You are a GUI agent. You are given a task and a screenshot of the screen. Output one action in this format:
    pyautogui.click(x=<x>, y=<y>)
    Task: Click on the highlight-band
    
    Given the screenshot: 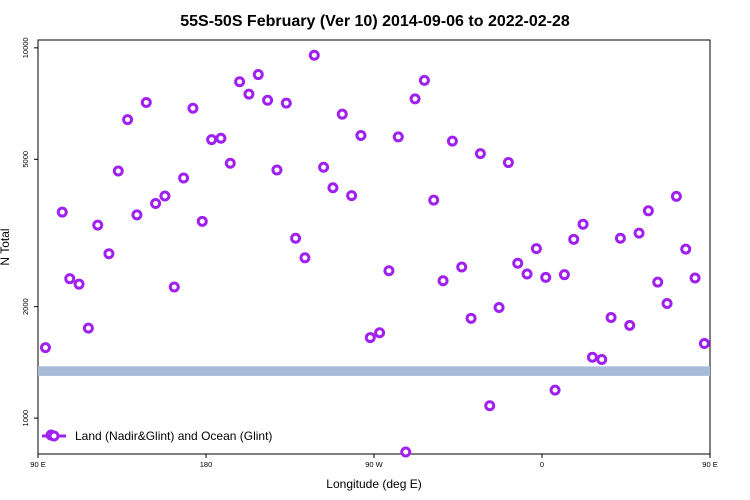 What is the action you would take?
    pyautogui.click(x=374, y=371)
    